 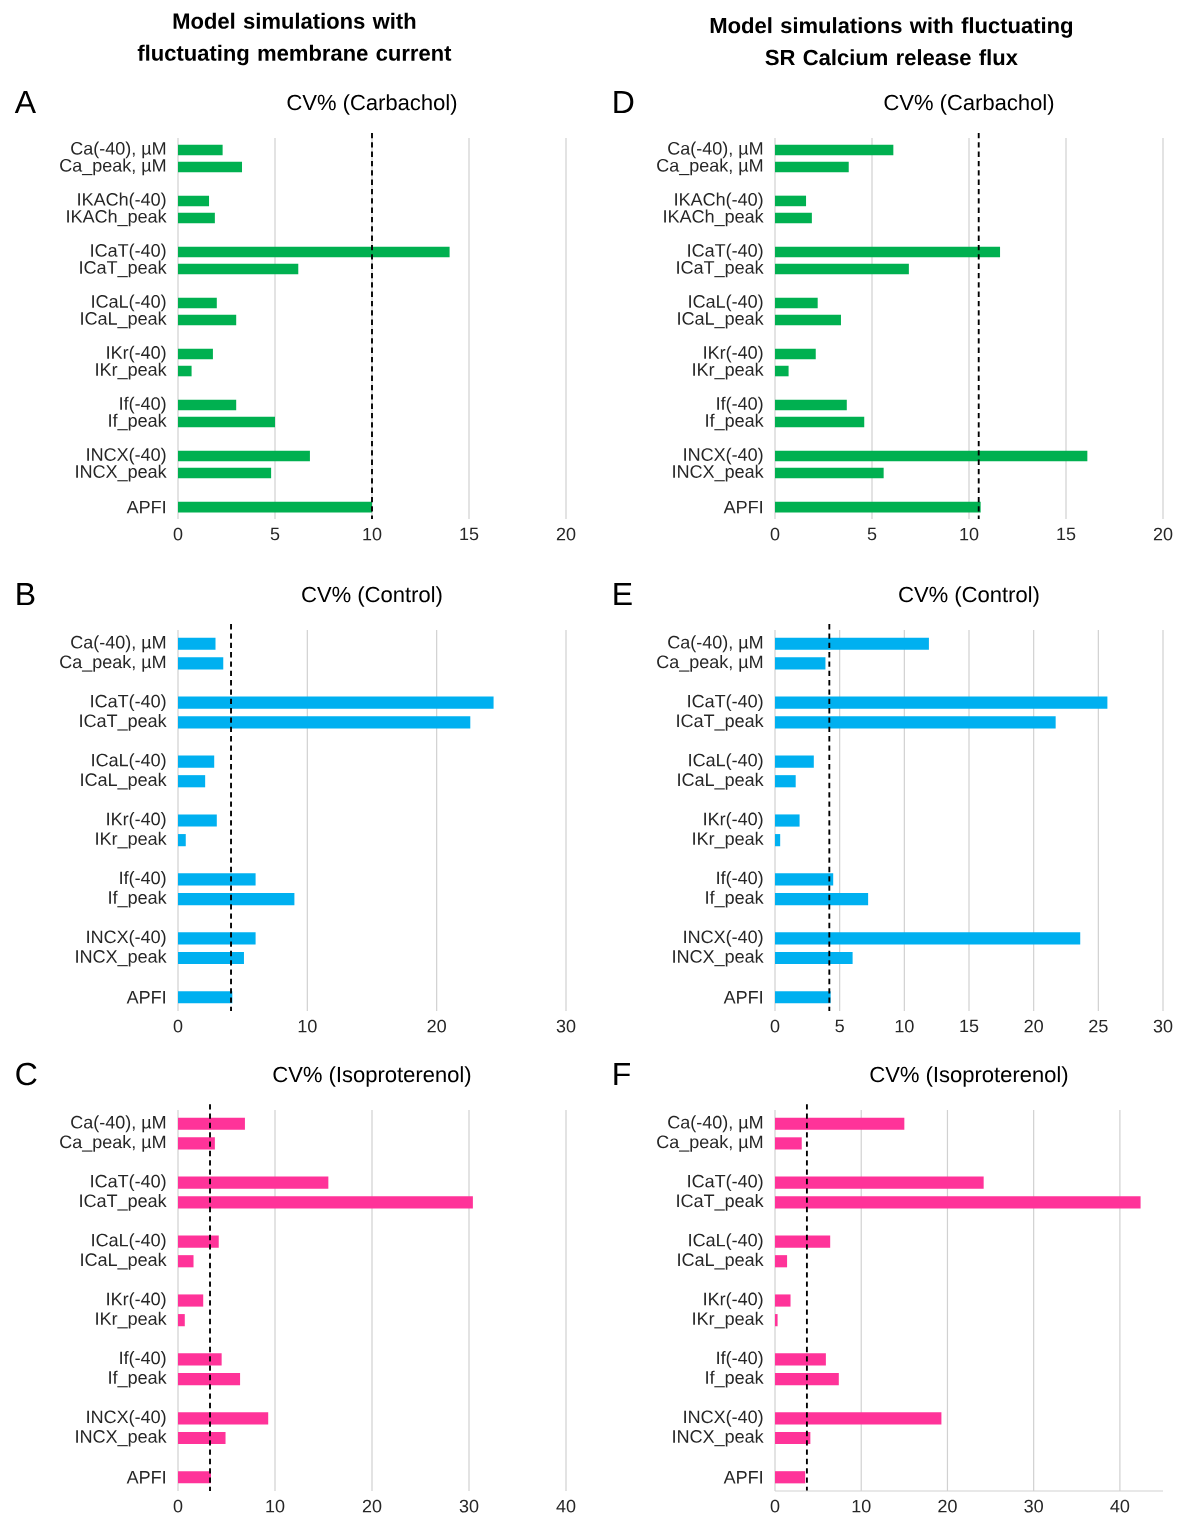 I want to click on text: D, so click(x=624, y=102).